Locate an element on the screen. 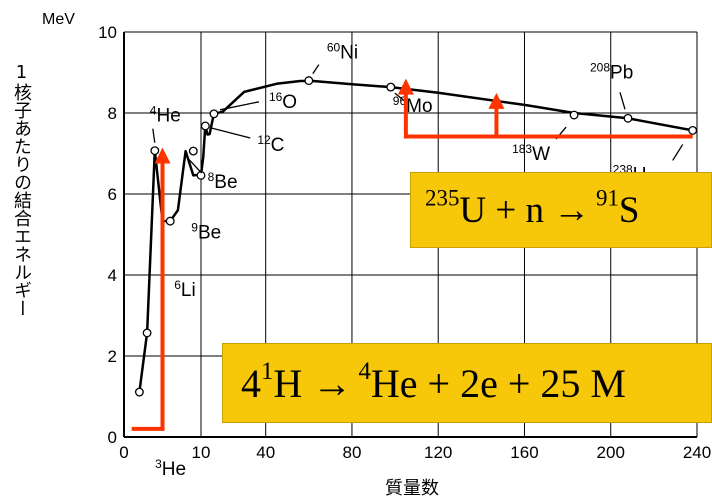 This screenshot has height=501, width=712. nuclide-symbol: O is located at coordinates (289, 102).